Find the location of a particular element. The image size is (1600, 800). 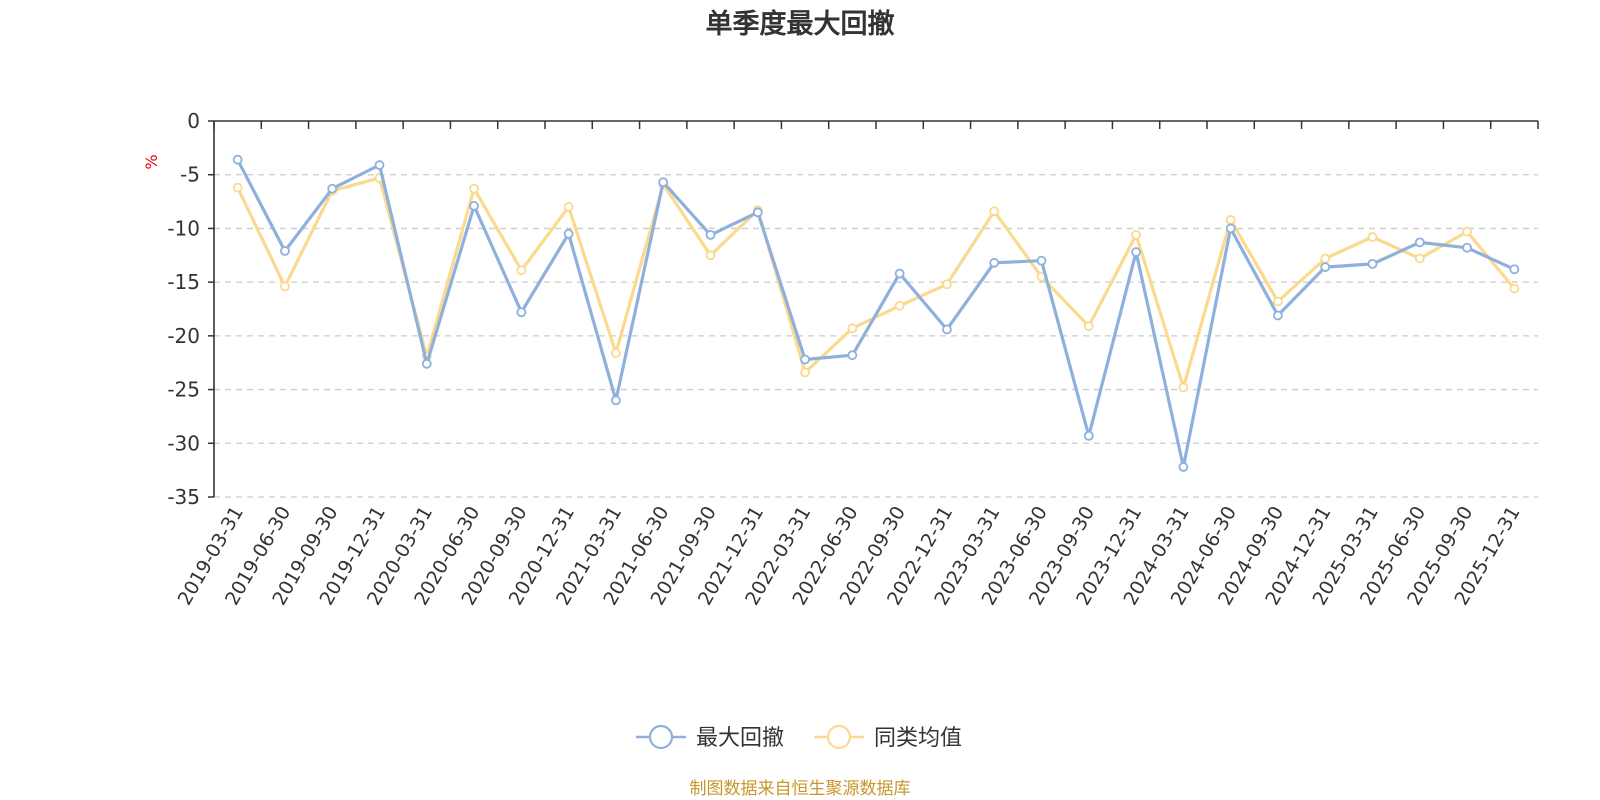

y-tick-label: -20 is located at coordinates (183, 336).